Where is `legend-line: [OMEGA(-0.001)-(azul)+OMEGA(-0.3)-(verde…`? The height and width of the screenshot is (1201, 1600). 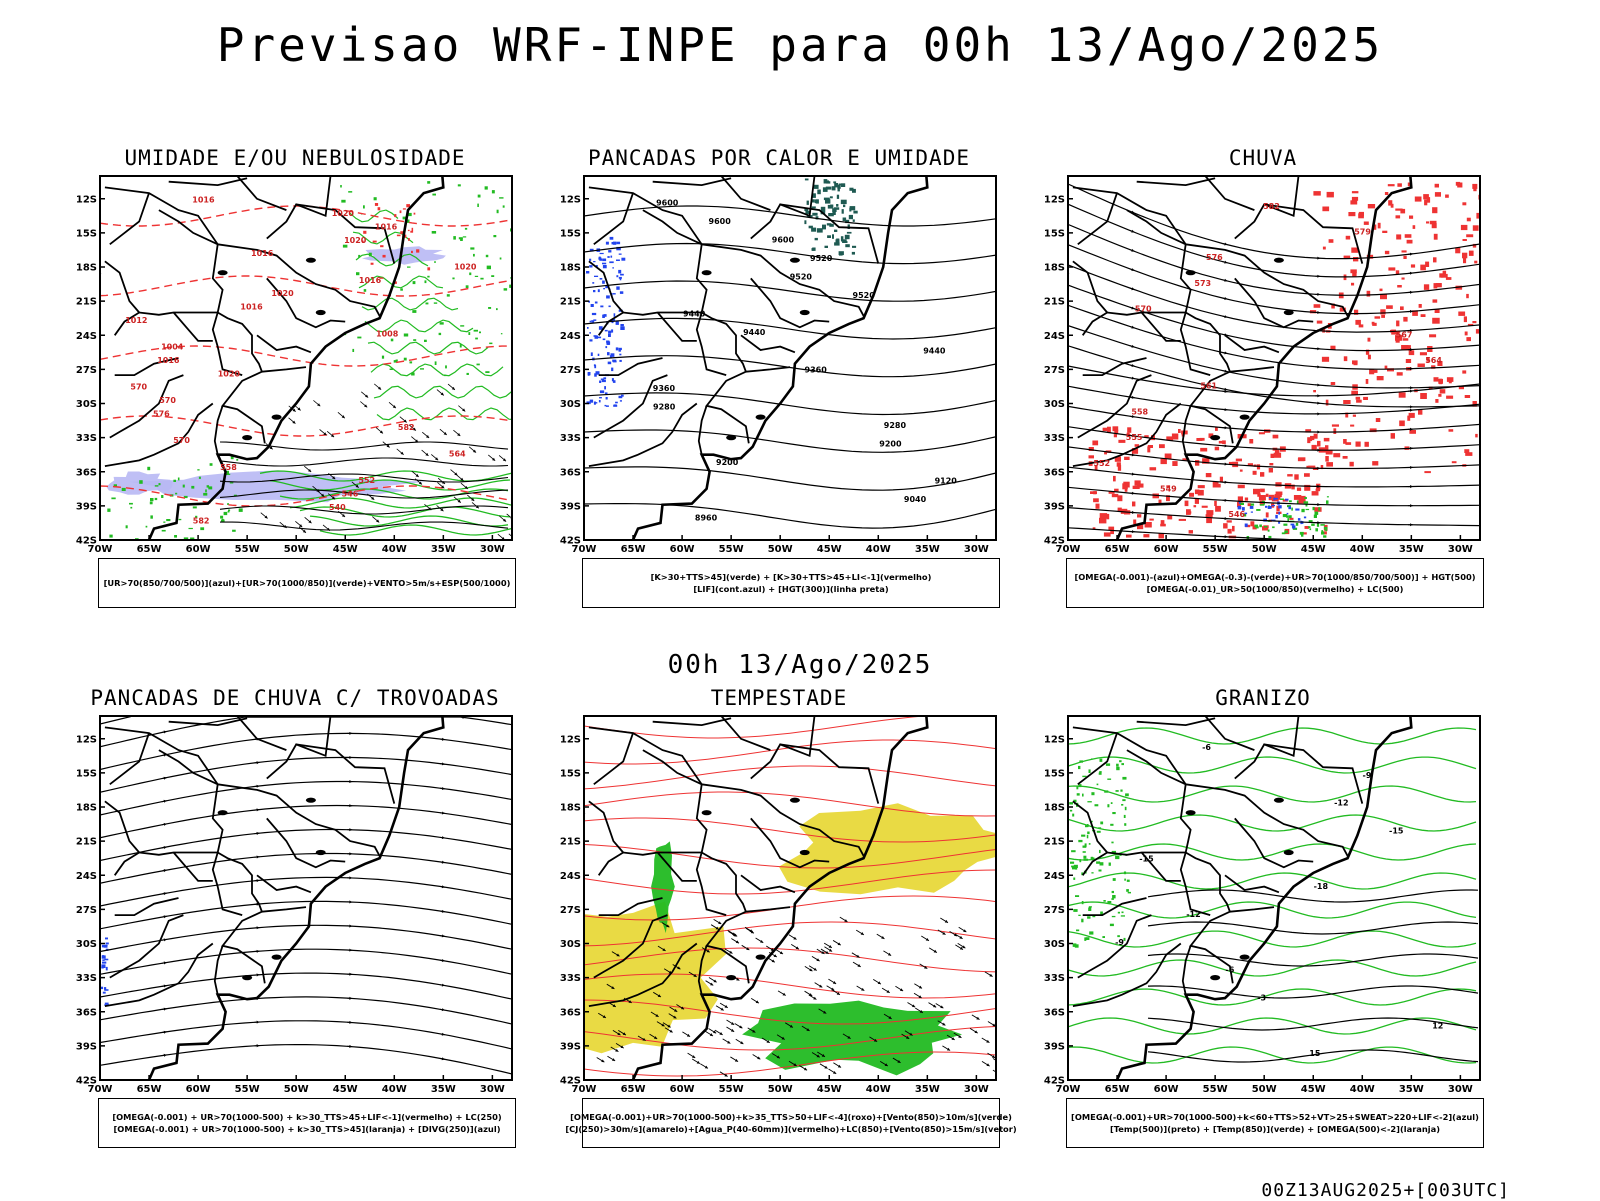
legend-line: [OMEGA(-0.001)-(azul)+OMEGA(-0.3)-(verde… is located at coordinates (1274, 577).